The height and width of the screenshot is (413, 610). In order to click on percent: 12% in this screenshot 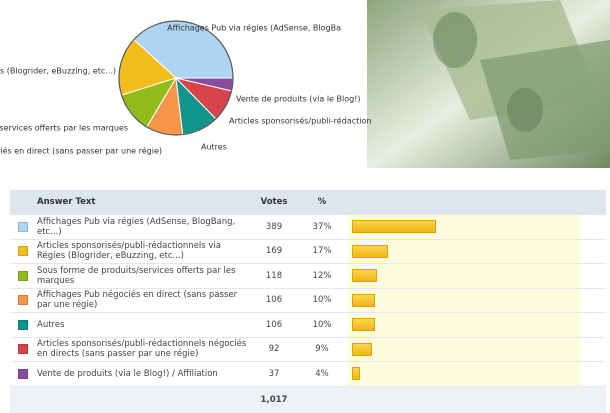, I will do `click(322, 275)`.